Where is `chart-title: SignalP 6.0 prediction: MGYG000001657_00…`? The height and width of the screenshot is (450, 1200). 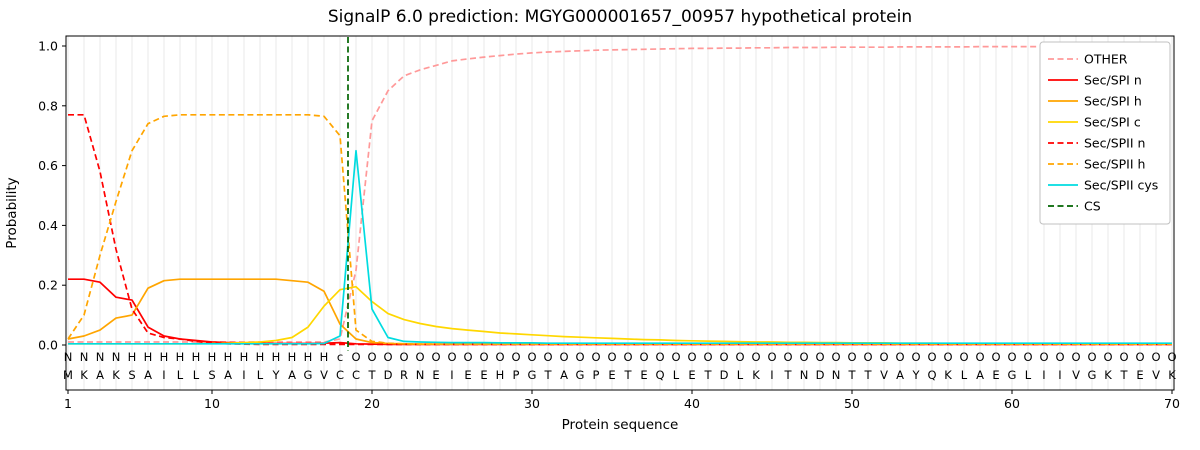 chart-title: SignalP 6.0 prediction: MGYG000001657_00… is located at coordinates (620, 17).